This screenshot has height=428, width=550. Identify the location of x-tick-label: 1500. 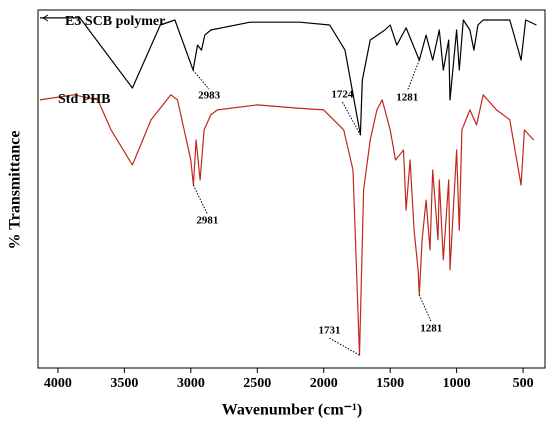
(390, 383).